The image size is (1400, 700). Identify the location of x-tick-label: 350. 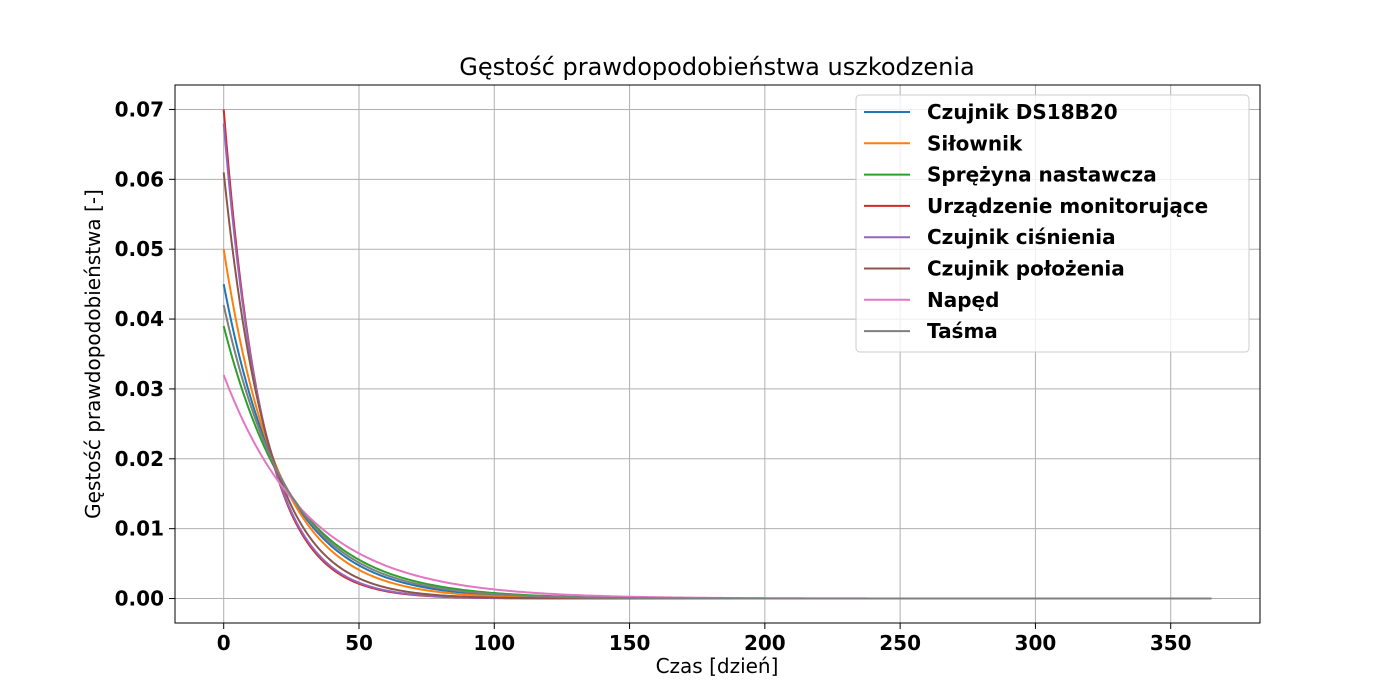
(1171, 643).